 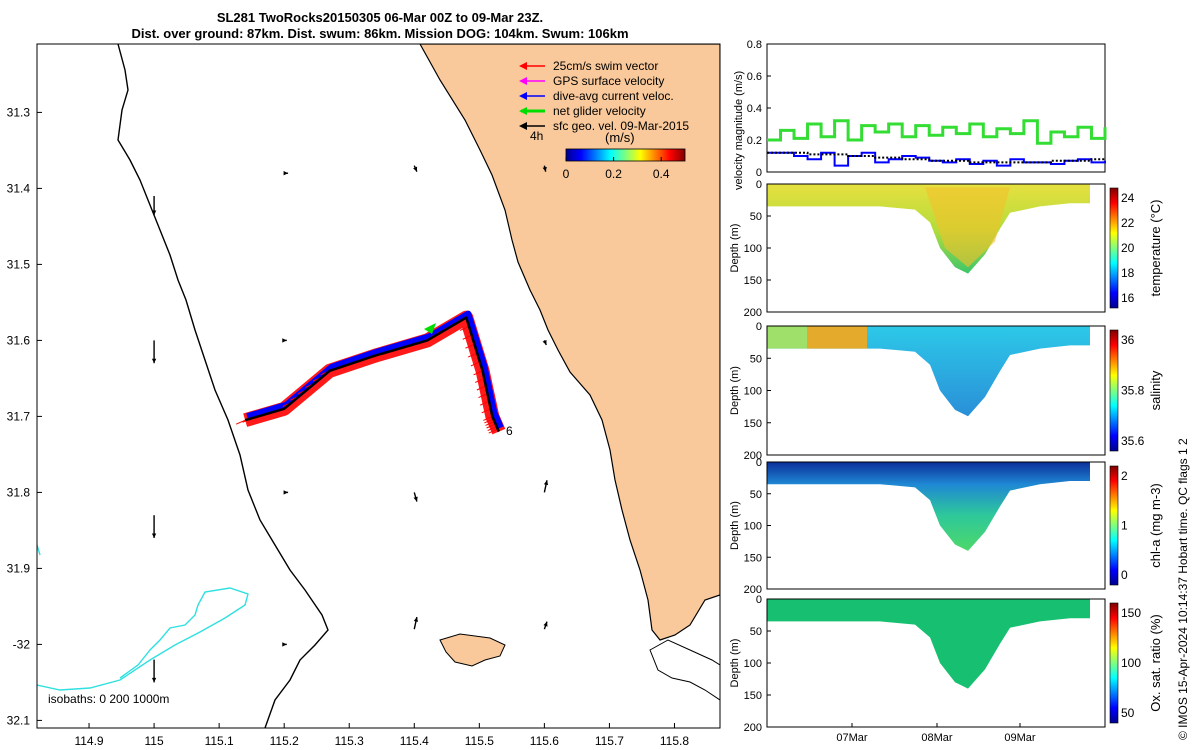 I want to click on section-xtick-label: 09Mar, so click(x=1020, y=738).